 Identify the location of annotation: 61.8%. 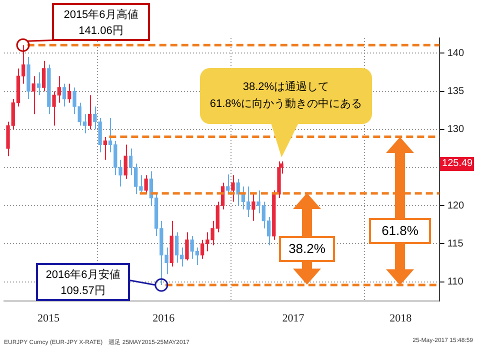
(400, 231).